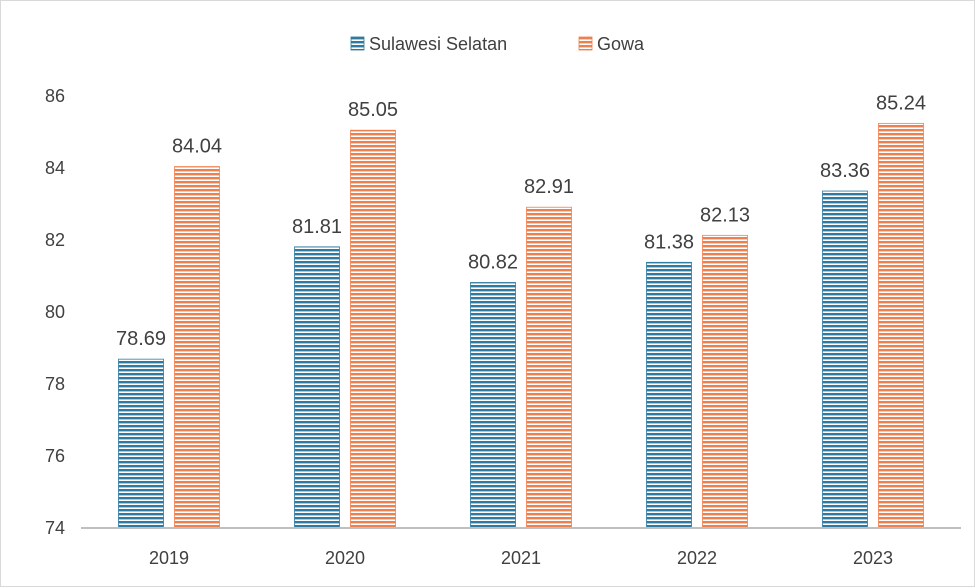 Image resolution: width=975 pixels, height=588 pixels. I want to click on data-label-2021-0: 80.82, so click(493, 262).